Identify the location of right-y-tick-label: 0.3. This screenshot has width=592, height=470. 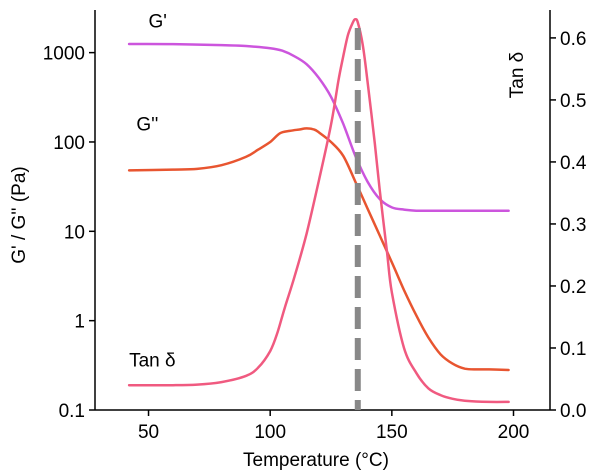
(573, 225).